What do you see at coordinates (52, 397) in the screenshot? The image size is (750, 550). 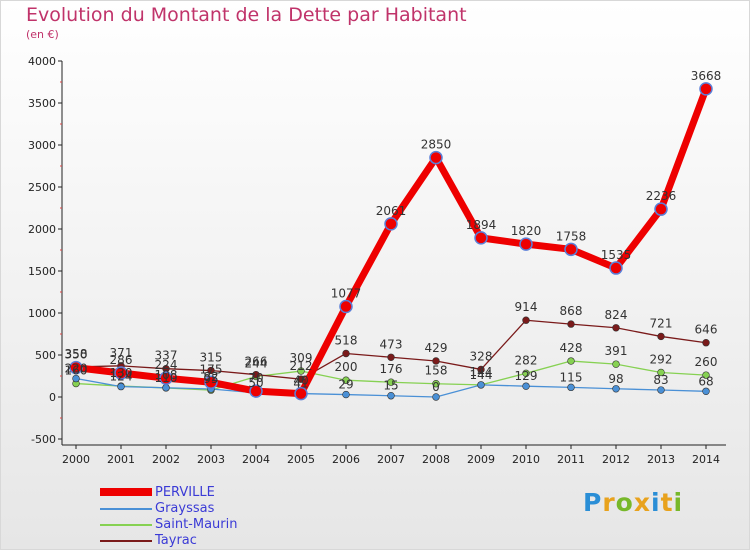 I see `y-tick-label: 0` at bounding box center [52, 397].